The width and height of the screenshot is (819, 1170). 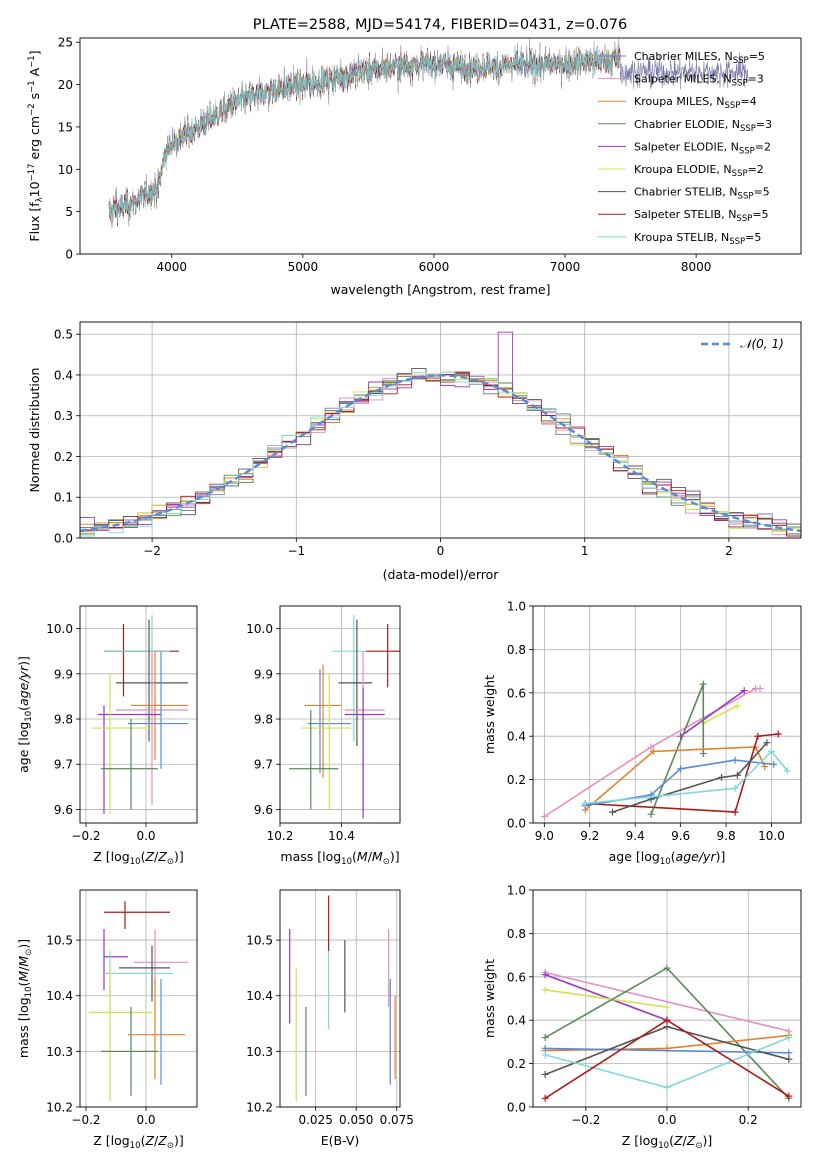 I want to click on x-tick-label: 9.2, so click(x=589, y=836).